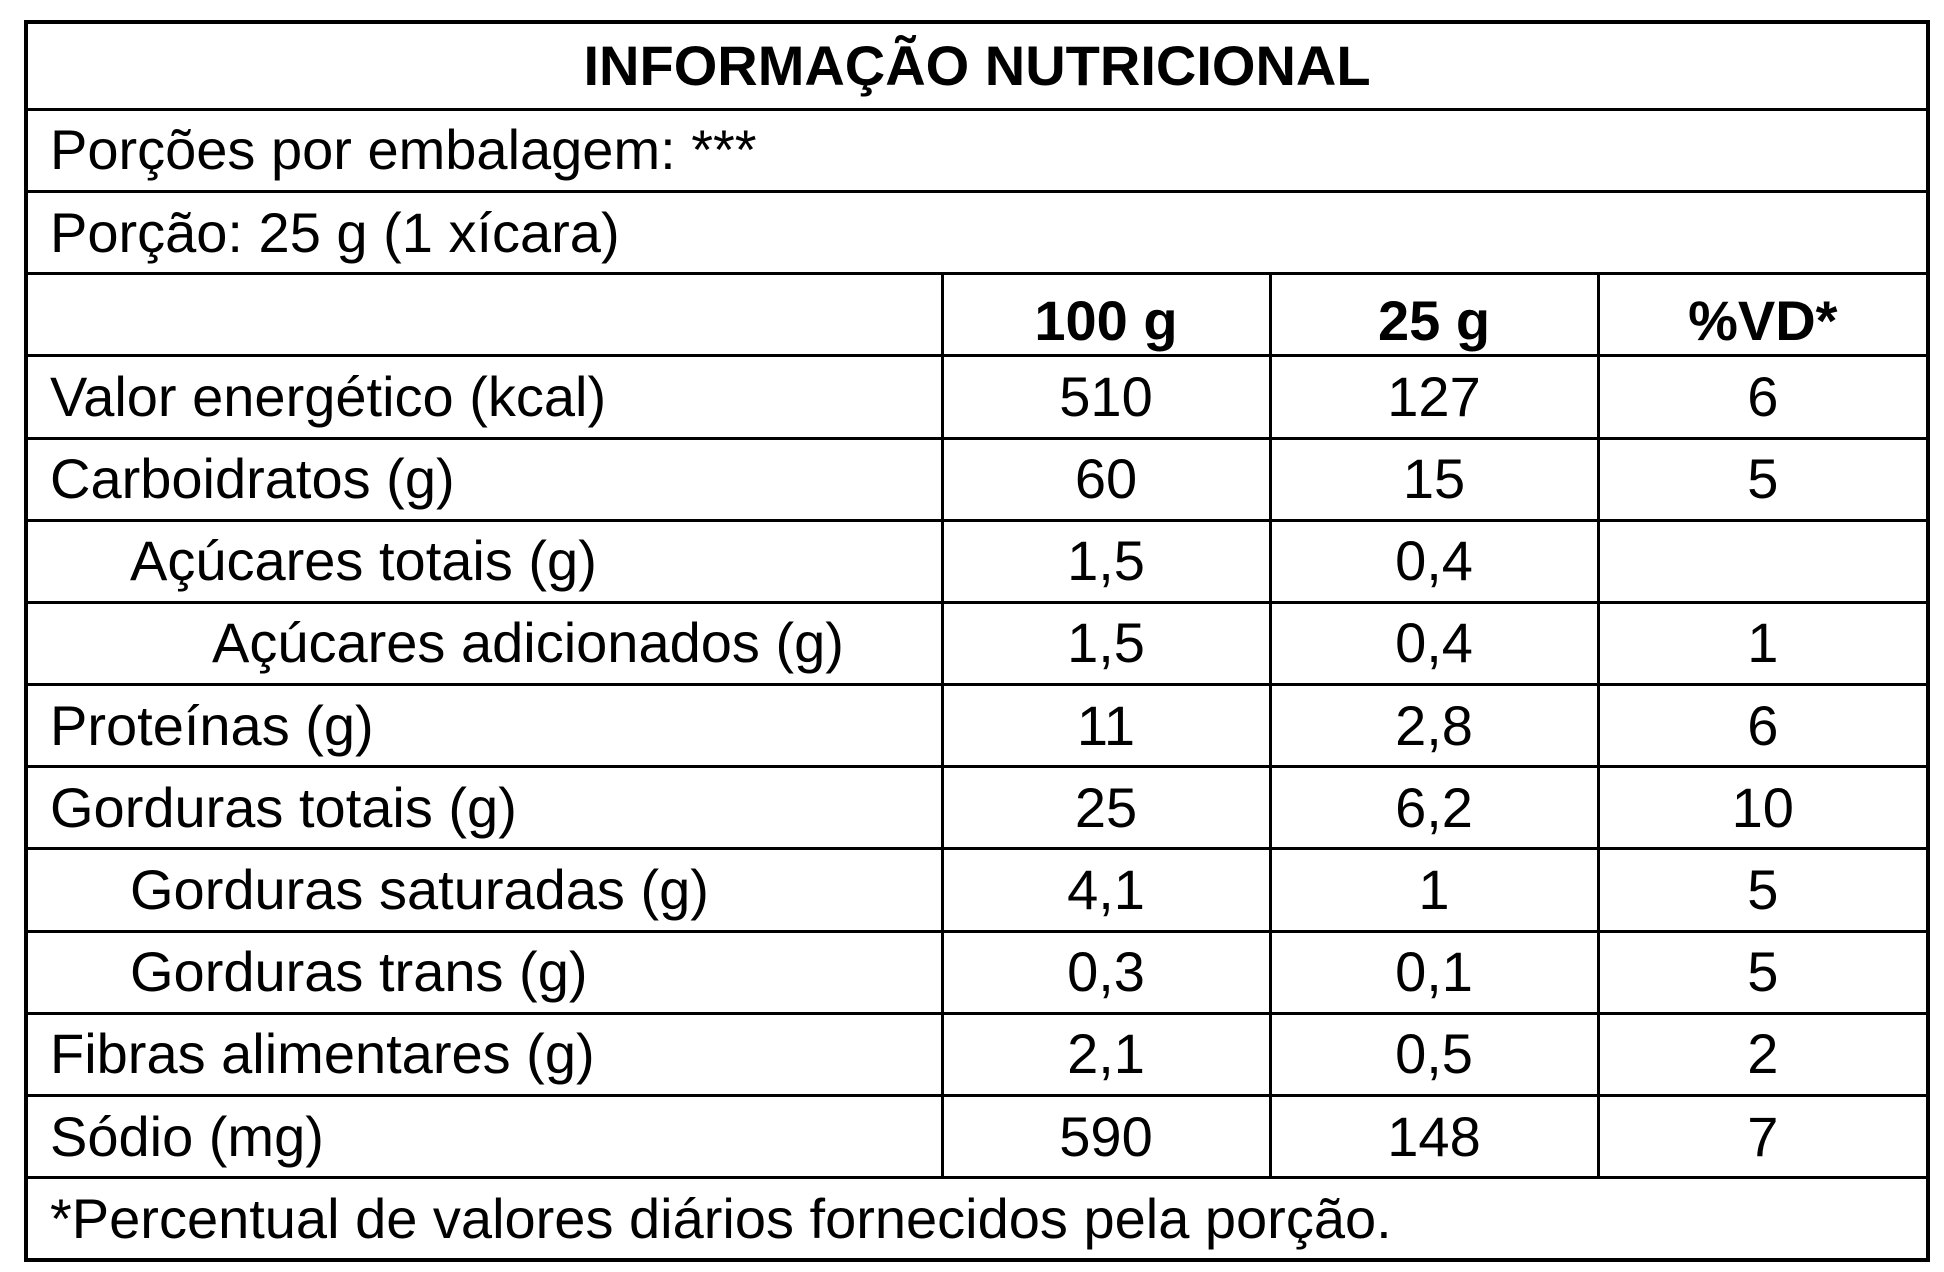 The width and height of the screenshot is (1944, 1272). Describe the element at coordinates (1763, 561) in the screenshot. I see `daily-value-percent` at that location.